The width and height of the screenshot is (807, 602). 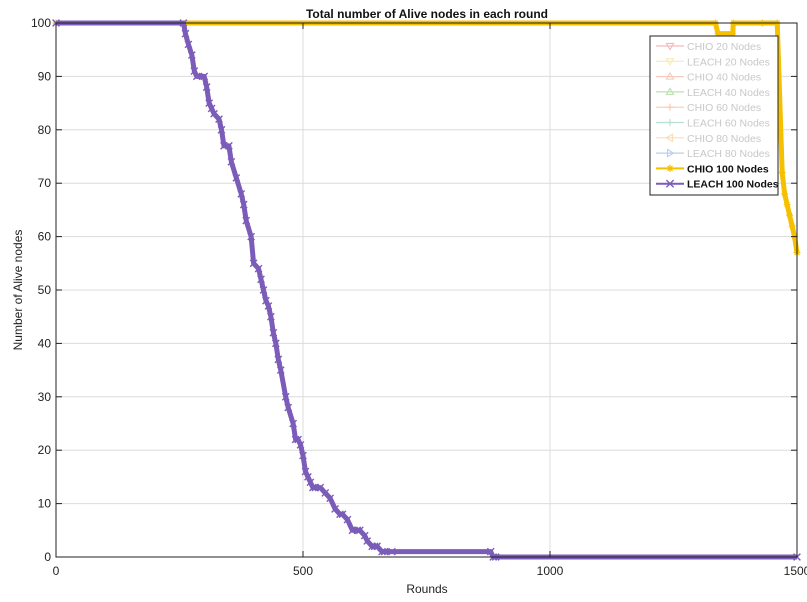 What do you see at coordinates (45, 397) in the screenshot?
I see `y-tick-label: 30` at bounding box center [45, 397].